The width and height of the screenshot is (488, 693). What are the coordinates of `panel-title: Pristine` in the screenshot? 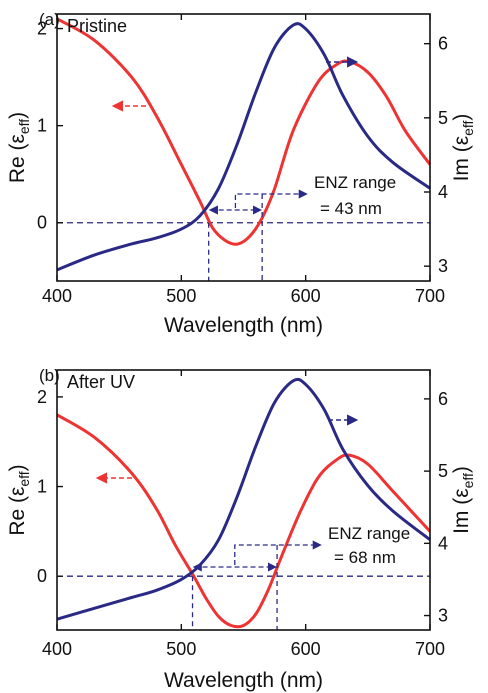 It's located at (97, 26).